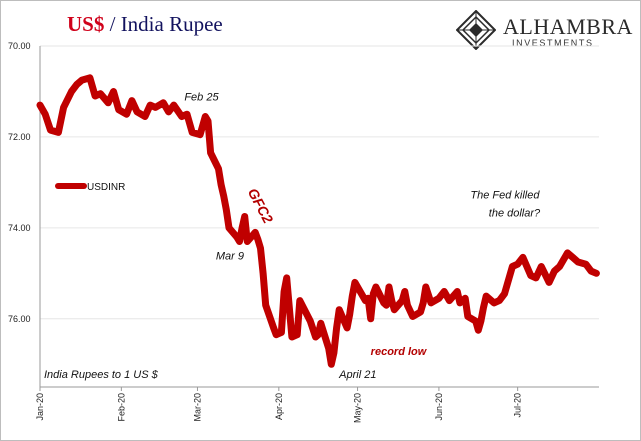 The width and height of the screenshot is (641, 441). I want to click on y-tick-label: 74.00, so click(19, 228).